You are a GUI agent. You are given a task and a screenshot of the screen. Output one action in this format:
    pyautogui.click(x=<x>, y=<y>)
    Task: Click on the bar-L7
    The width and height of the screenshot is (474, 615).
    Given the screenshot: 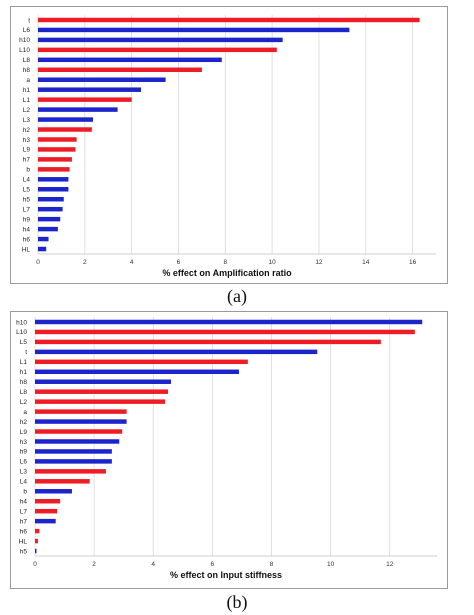 What is the action you would take?
    pyautogui.click(x=46, y=511)
    